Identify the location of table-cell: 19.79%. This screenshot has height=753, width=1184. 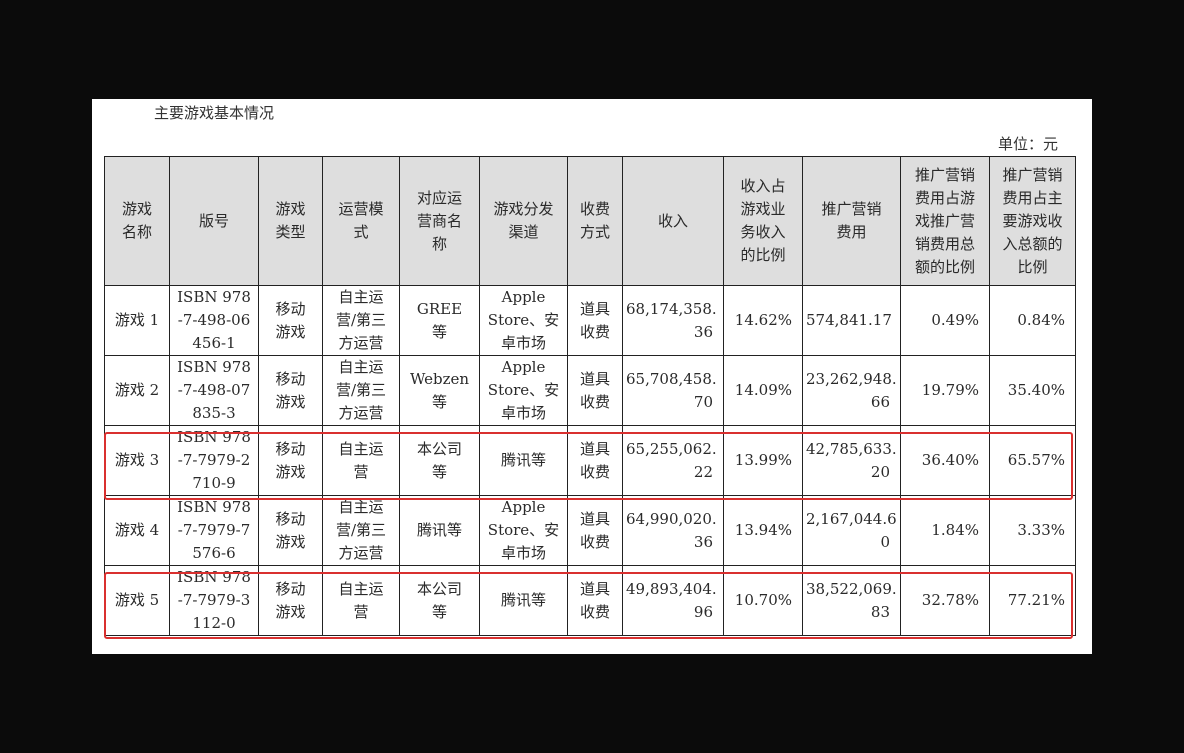
(945, 390).